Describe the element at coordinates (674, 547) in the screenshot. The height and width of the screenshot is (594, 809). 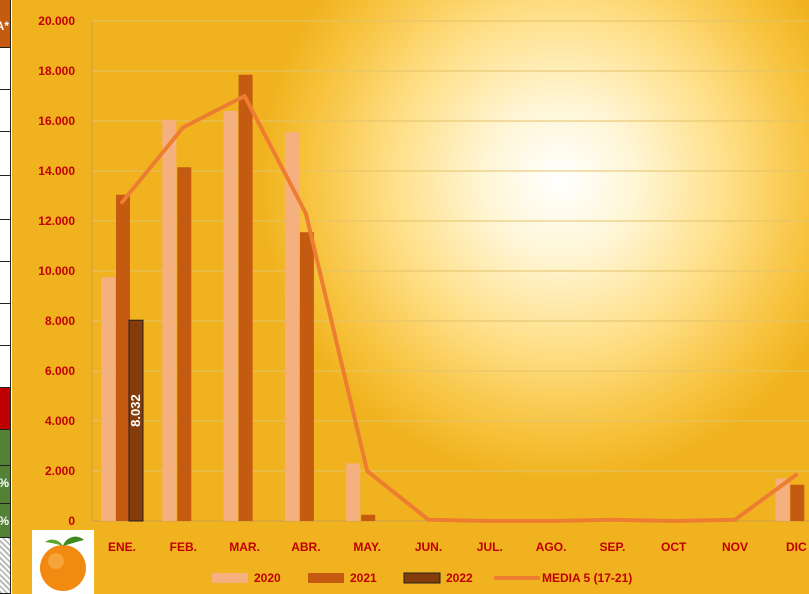
I see `x-tick-label: OCT` at that location.